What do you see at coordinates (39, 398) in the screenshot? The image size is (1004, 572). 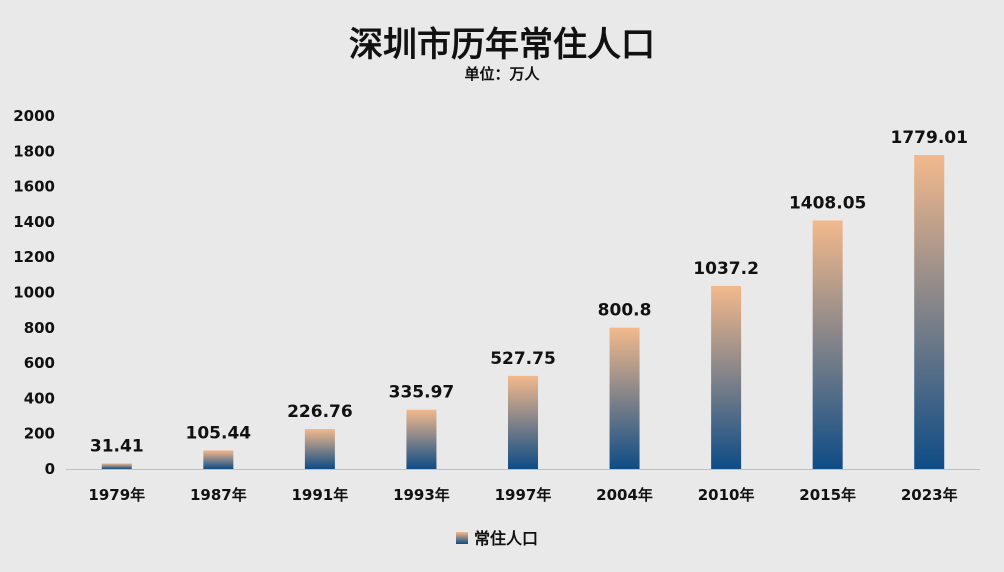 I see `y-tick-label: 400` at bounding box center [39, 398].